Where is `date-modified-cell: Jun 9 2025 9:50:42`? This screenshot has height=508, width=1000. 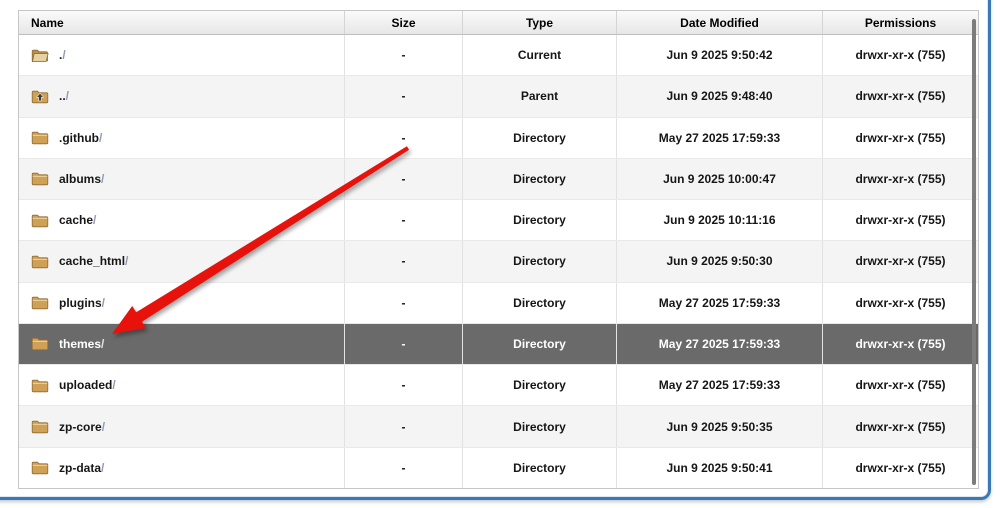
date-modified-cell: Jun 9 2025 9:50:42 is located at coordinates (720, 55).